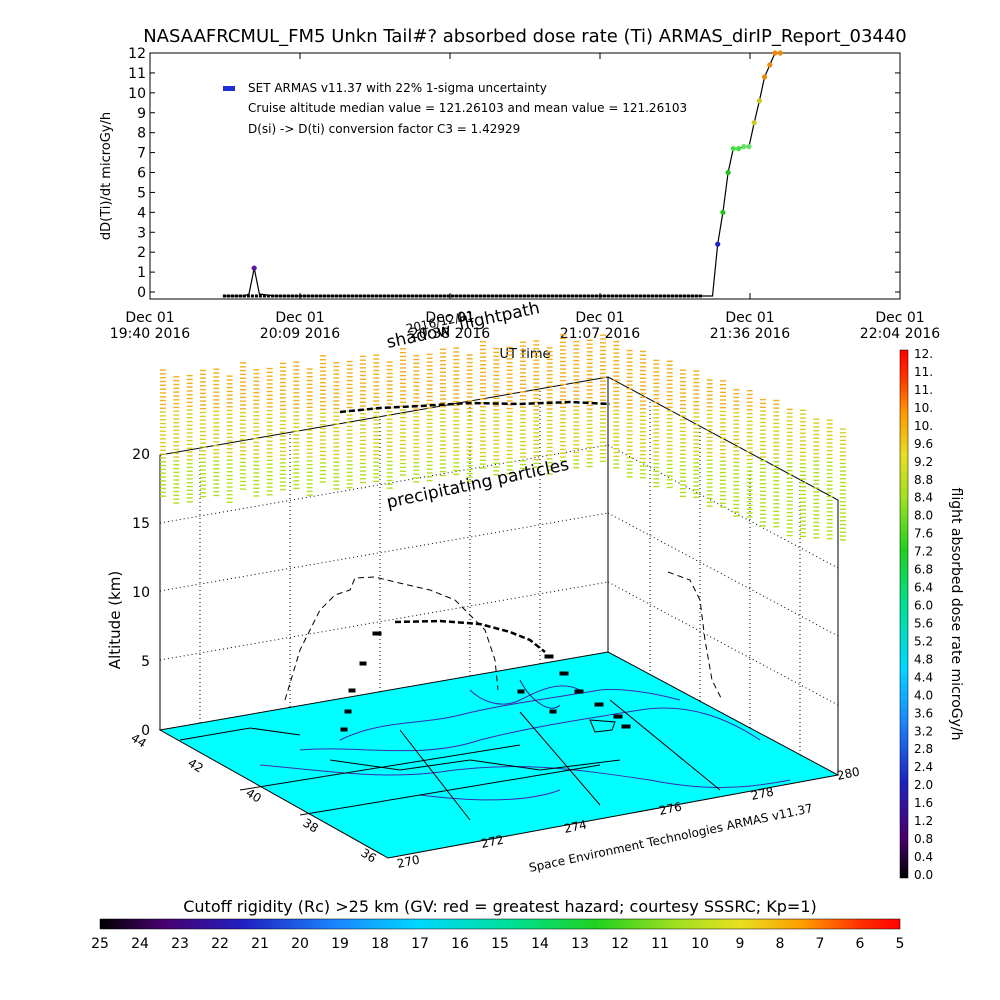 The width and height of the screenshot is (1000, 1000). What do you see at coordinates (260, 944) in the screenshot?
I see `cutoff-rigidity-tick: 21` at bounding box center [260, 944].